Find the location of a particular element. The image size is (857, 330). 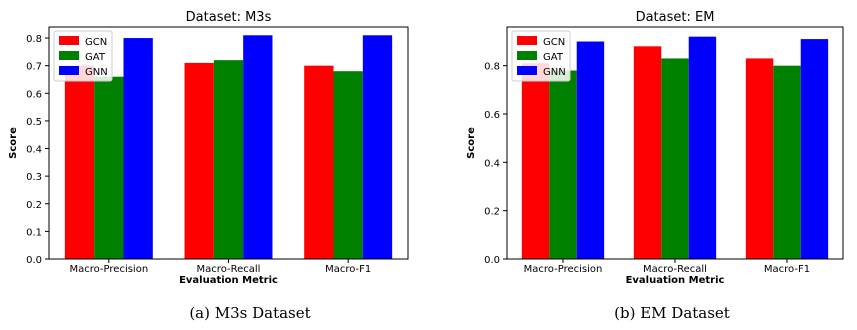

y-tick-label: 0.5 is located at coordinates (34, 122).